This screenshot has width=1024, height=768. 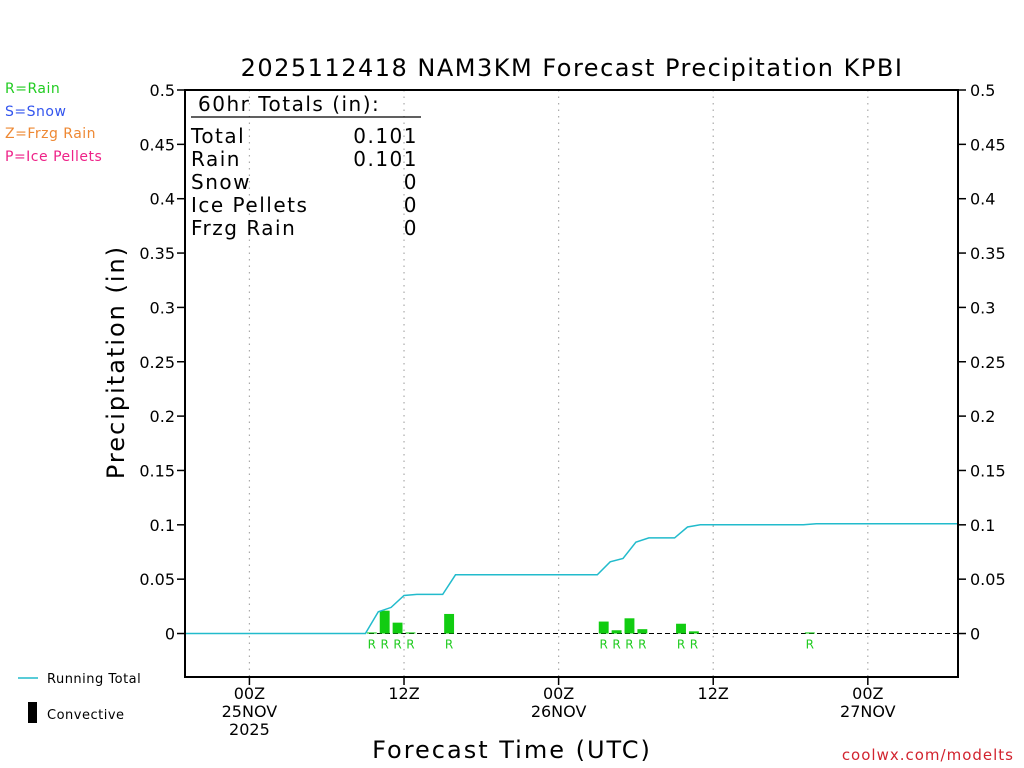 I want to click on totals-label-snow: Snow, so click(x=221, y=182).